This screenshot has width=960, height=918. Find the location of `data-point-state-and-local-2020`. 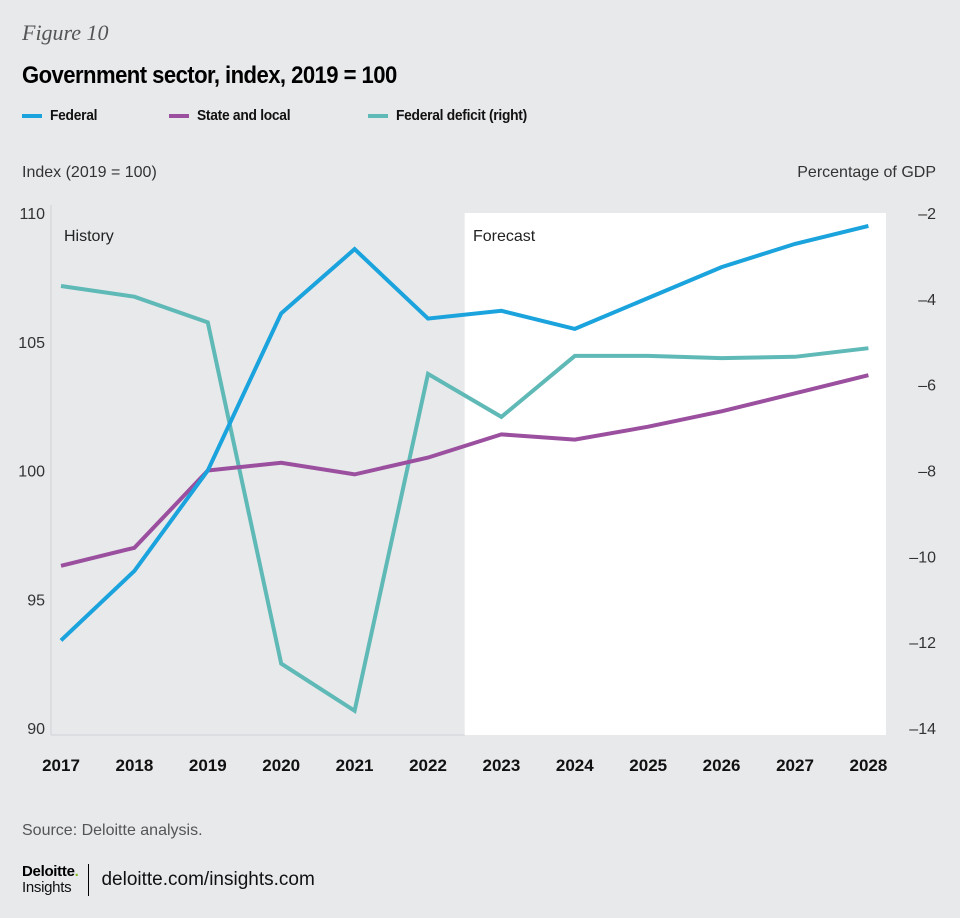

data-point-state-and-local-2020 is located at coordinates (281, 463).